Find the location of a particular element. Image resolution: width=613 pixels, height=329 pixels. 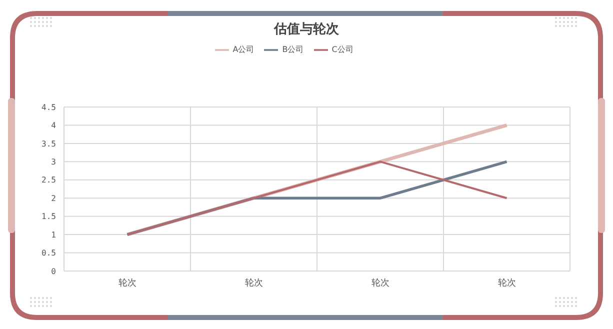

y-tick-label: 4.5 is located at coordinates (49, 107).